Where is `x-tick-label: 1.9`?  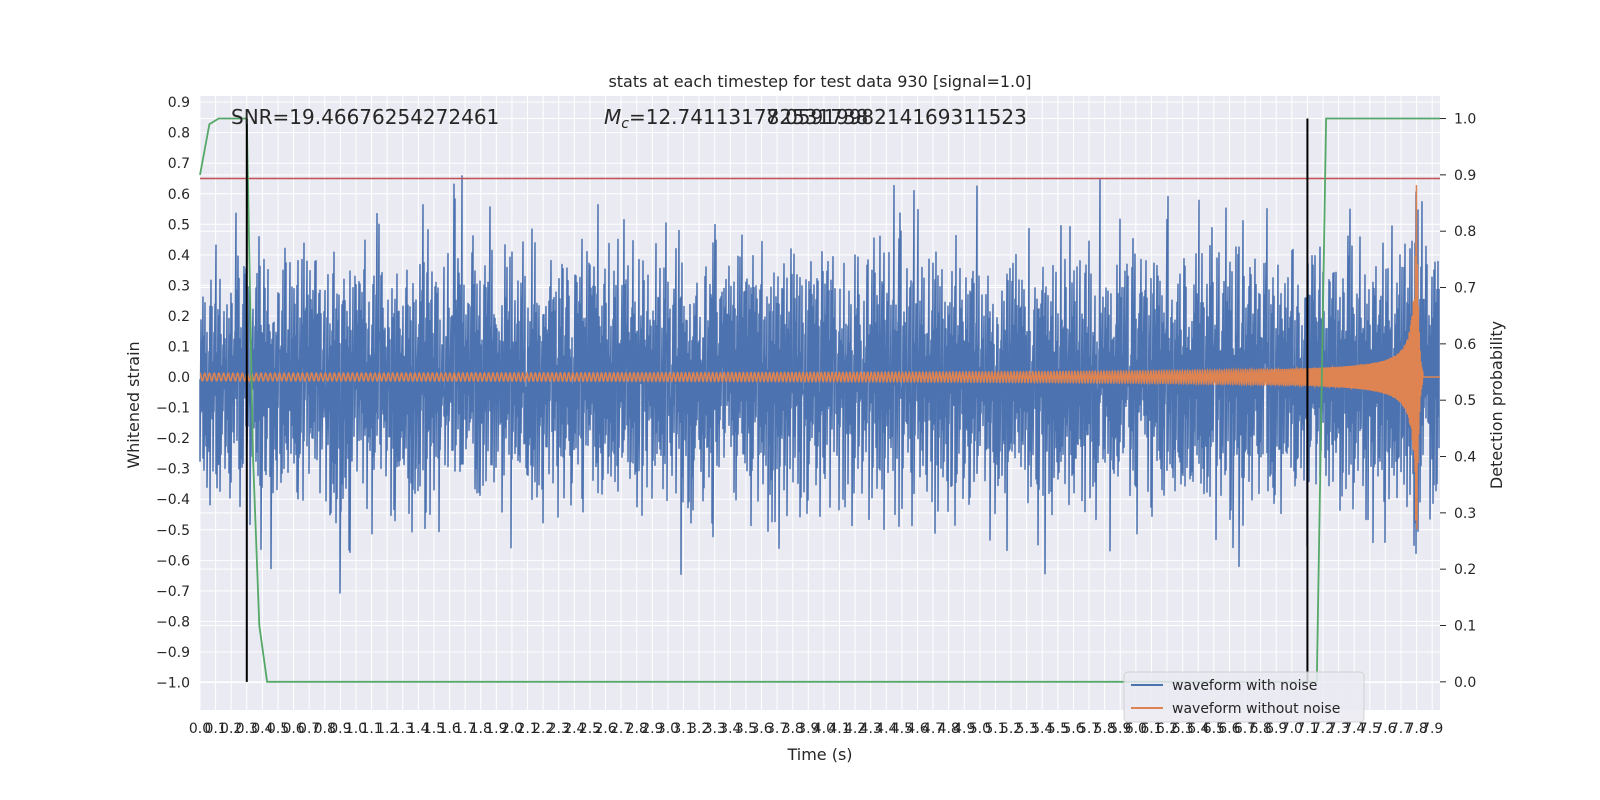 x-tick-label: 1.9 is located at coordinates (496, 729).